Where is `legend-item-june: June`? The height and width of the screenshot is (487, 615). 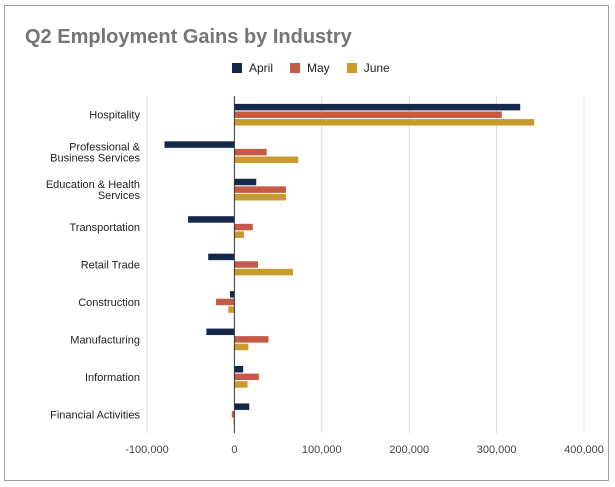
legend-item-june: June is located at coordinates (368, 68).